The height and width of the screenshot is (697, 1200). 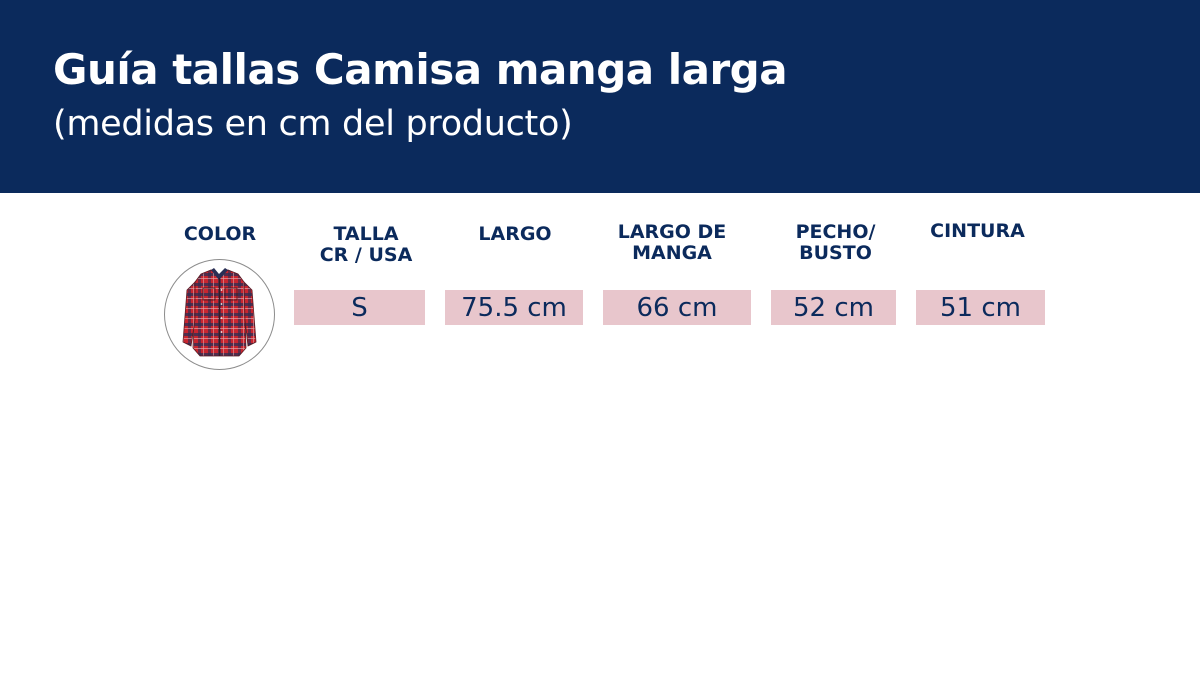 I want to click on header-largo-manga: LARGO DE MANGA, so click(x=672, y=242).